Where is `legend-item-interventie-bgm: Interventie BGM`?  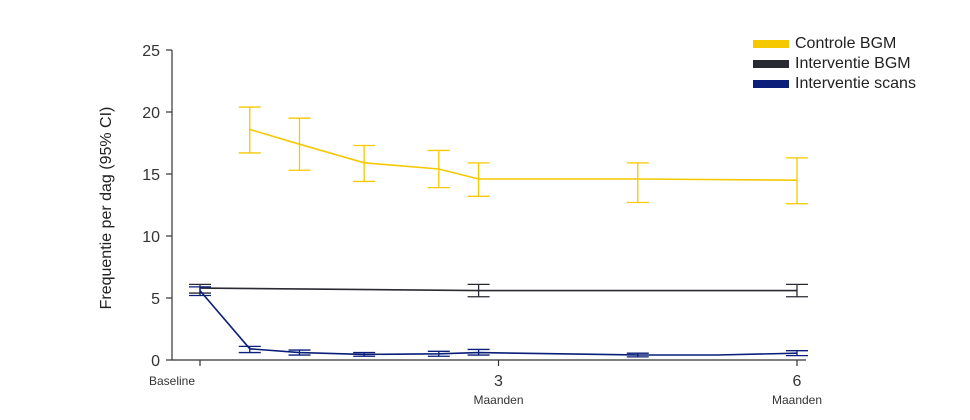
legend-item-interventie-bgm: Interventie BGM is located at coordinates (834, 64).